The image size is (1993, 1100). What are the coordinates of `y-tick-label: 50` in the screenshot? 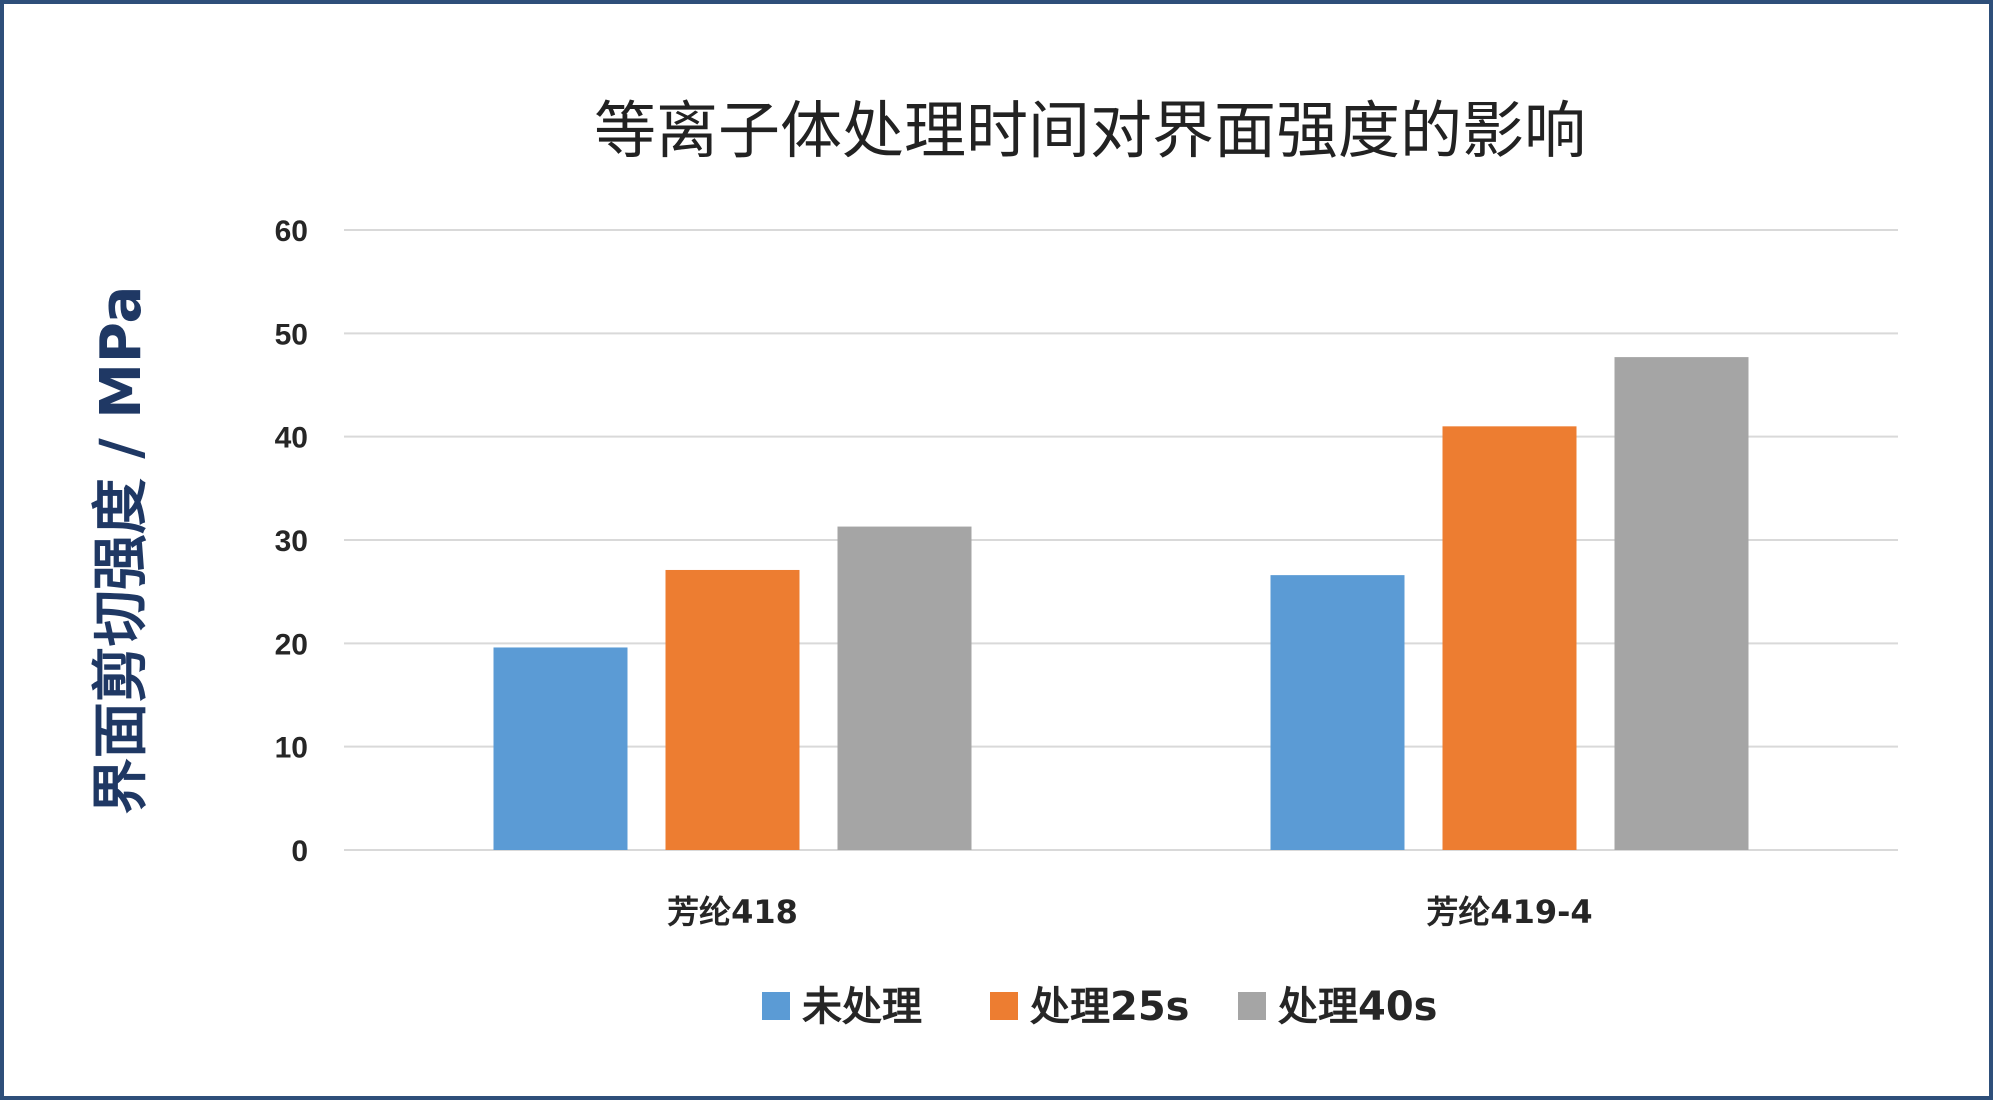 It's located at (291, 334).